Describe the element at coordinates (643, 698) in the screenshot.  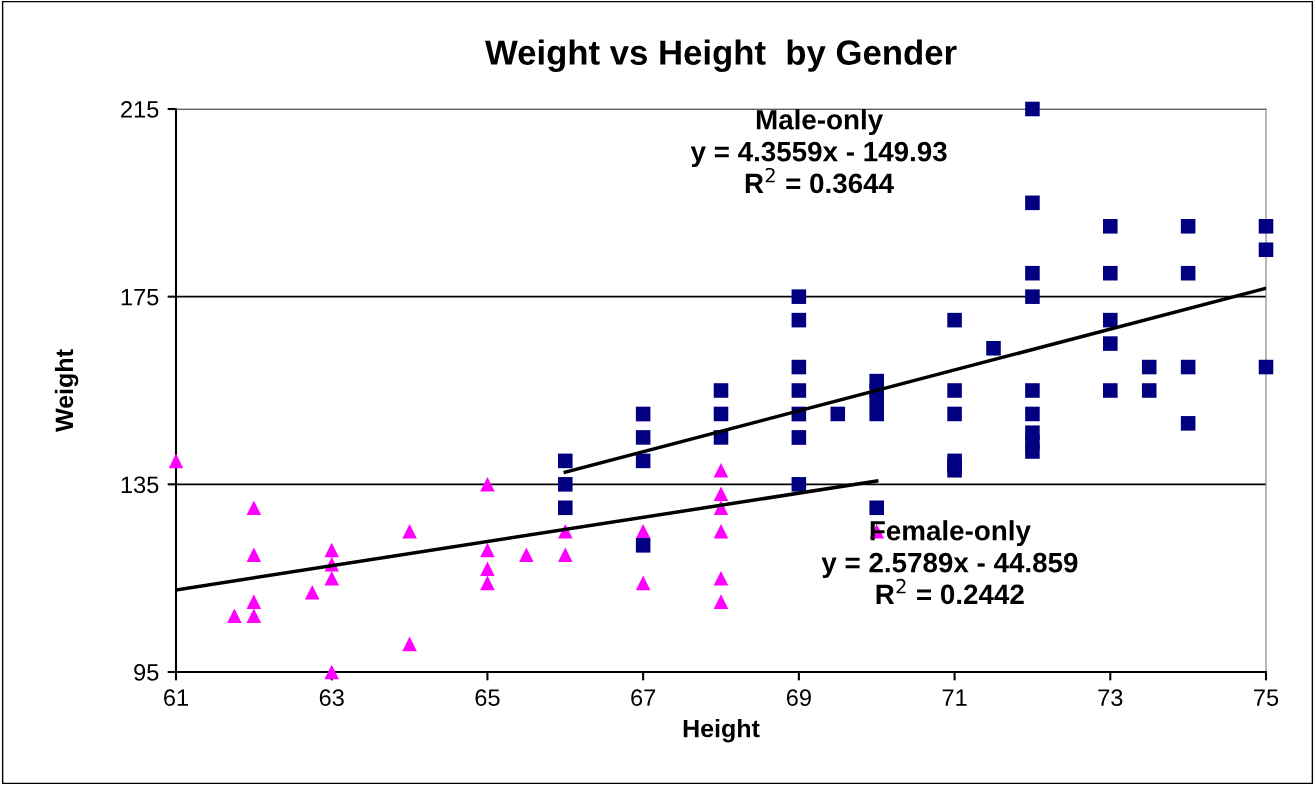
I see `x-tick-label: 67` at that location.